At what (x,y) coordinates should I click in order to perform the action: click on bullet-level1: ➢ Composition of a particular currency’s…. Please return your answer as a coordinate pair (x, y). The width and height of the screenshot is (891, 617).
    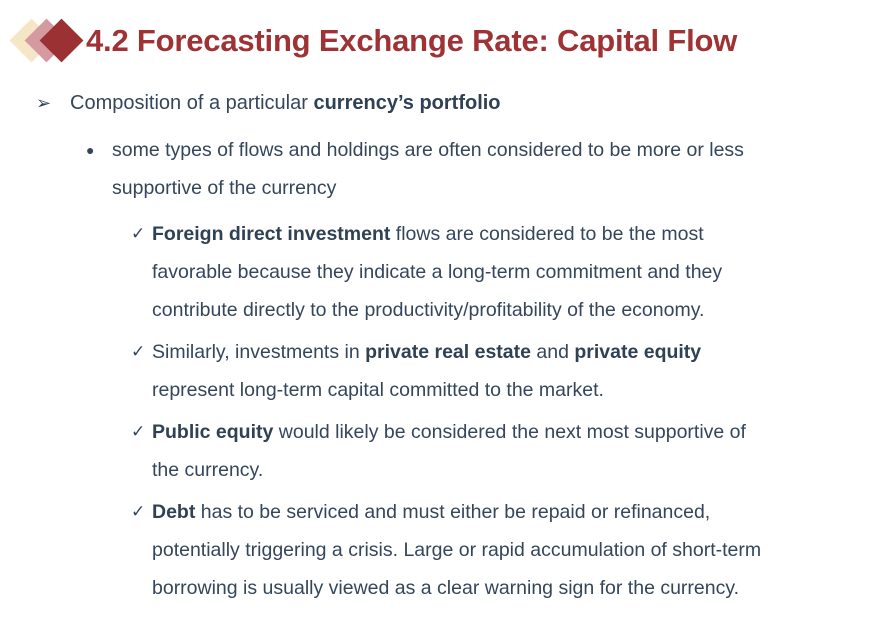
    Looking at the image, I should click on (463, 103).